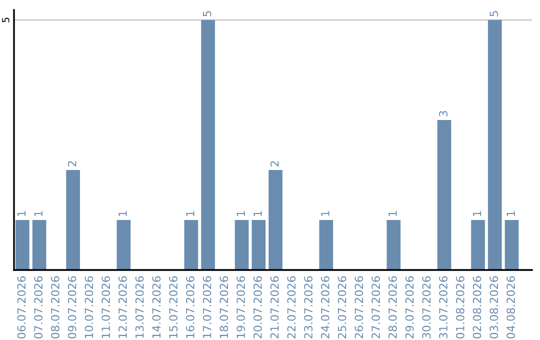  Describe the element at coordinates (122, 307) in the screenshot. I see `x-tick-label: 12.07.2026` at that location.